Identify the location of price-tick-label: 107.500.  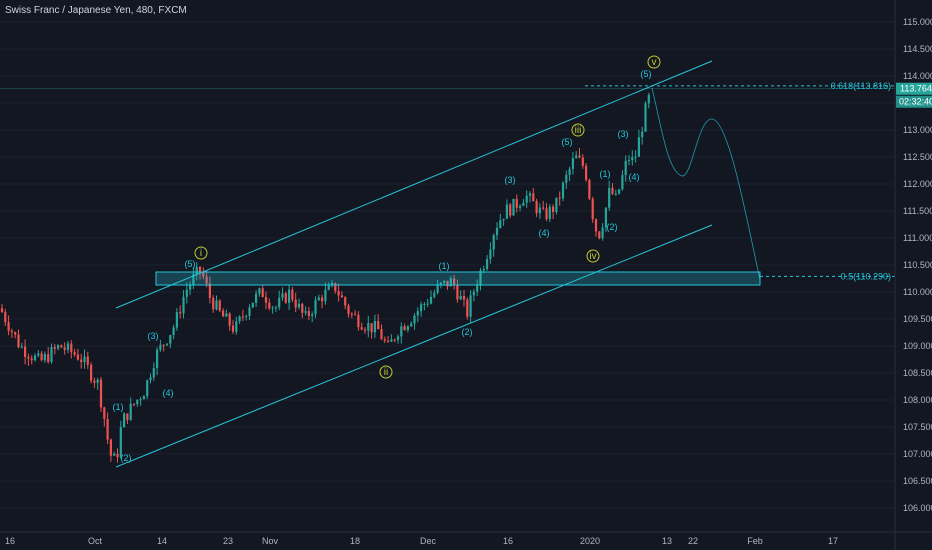
(917, 427).